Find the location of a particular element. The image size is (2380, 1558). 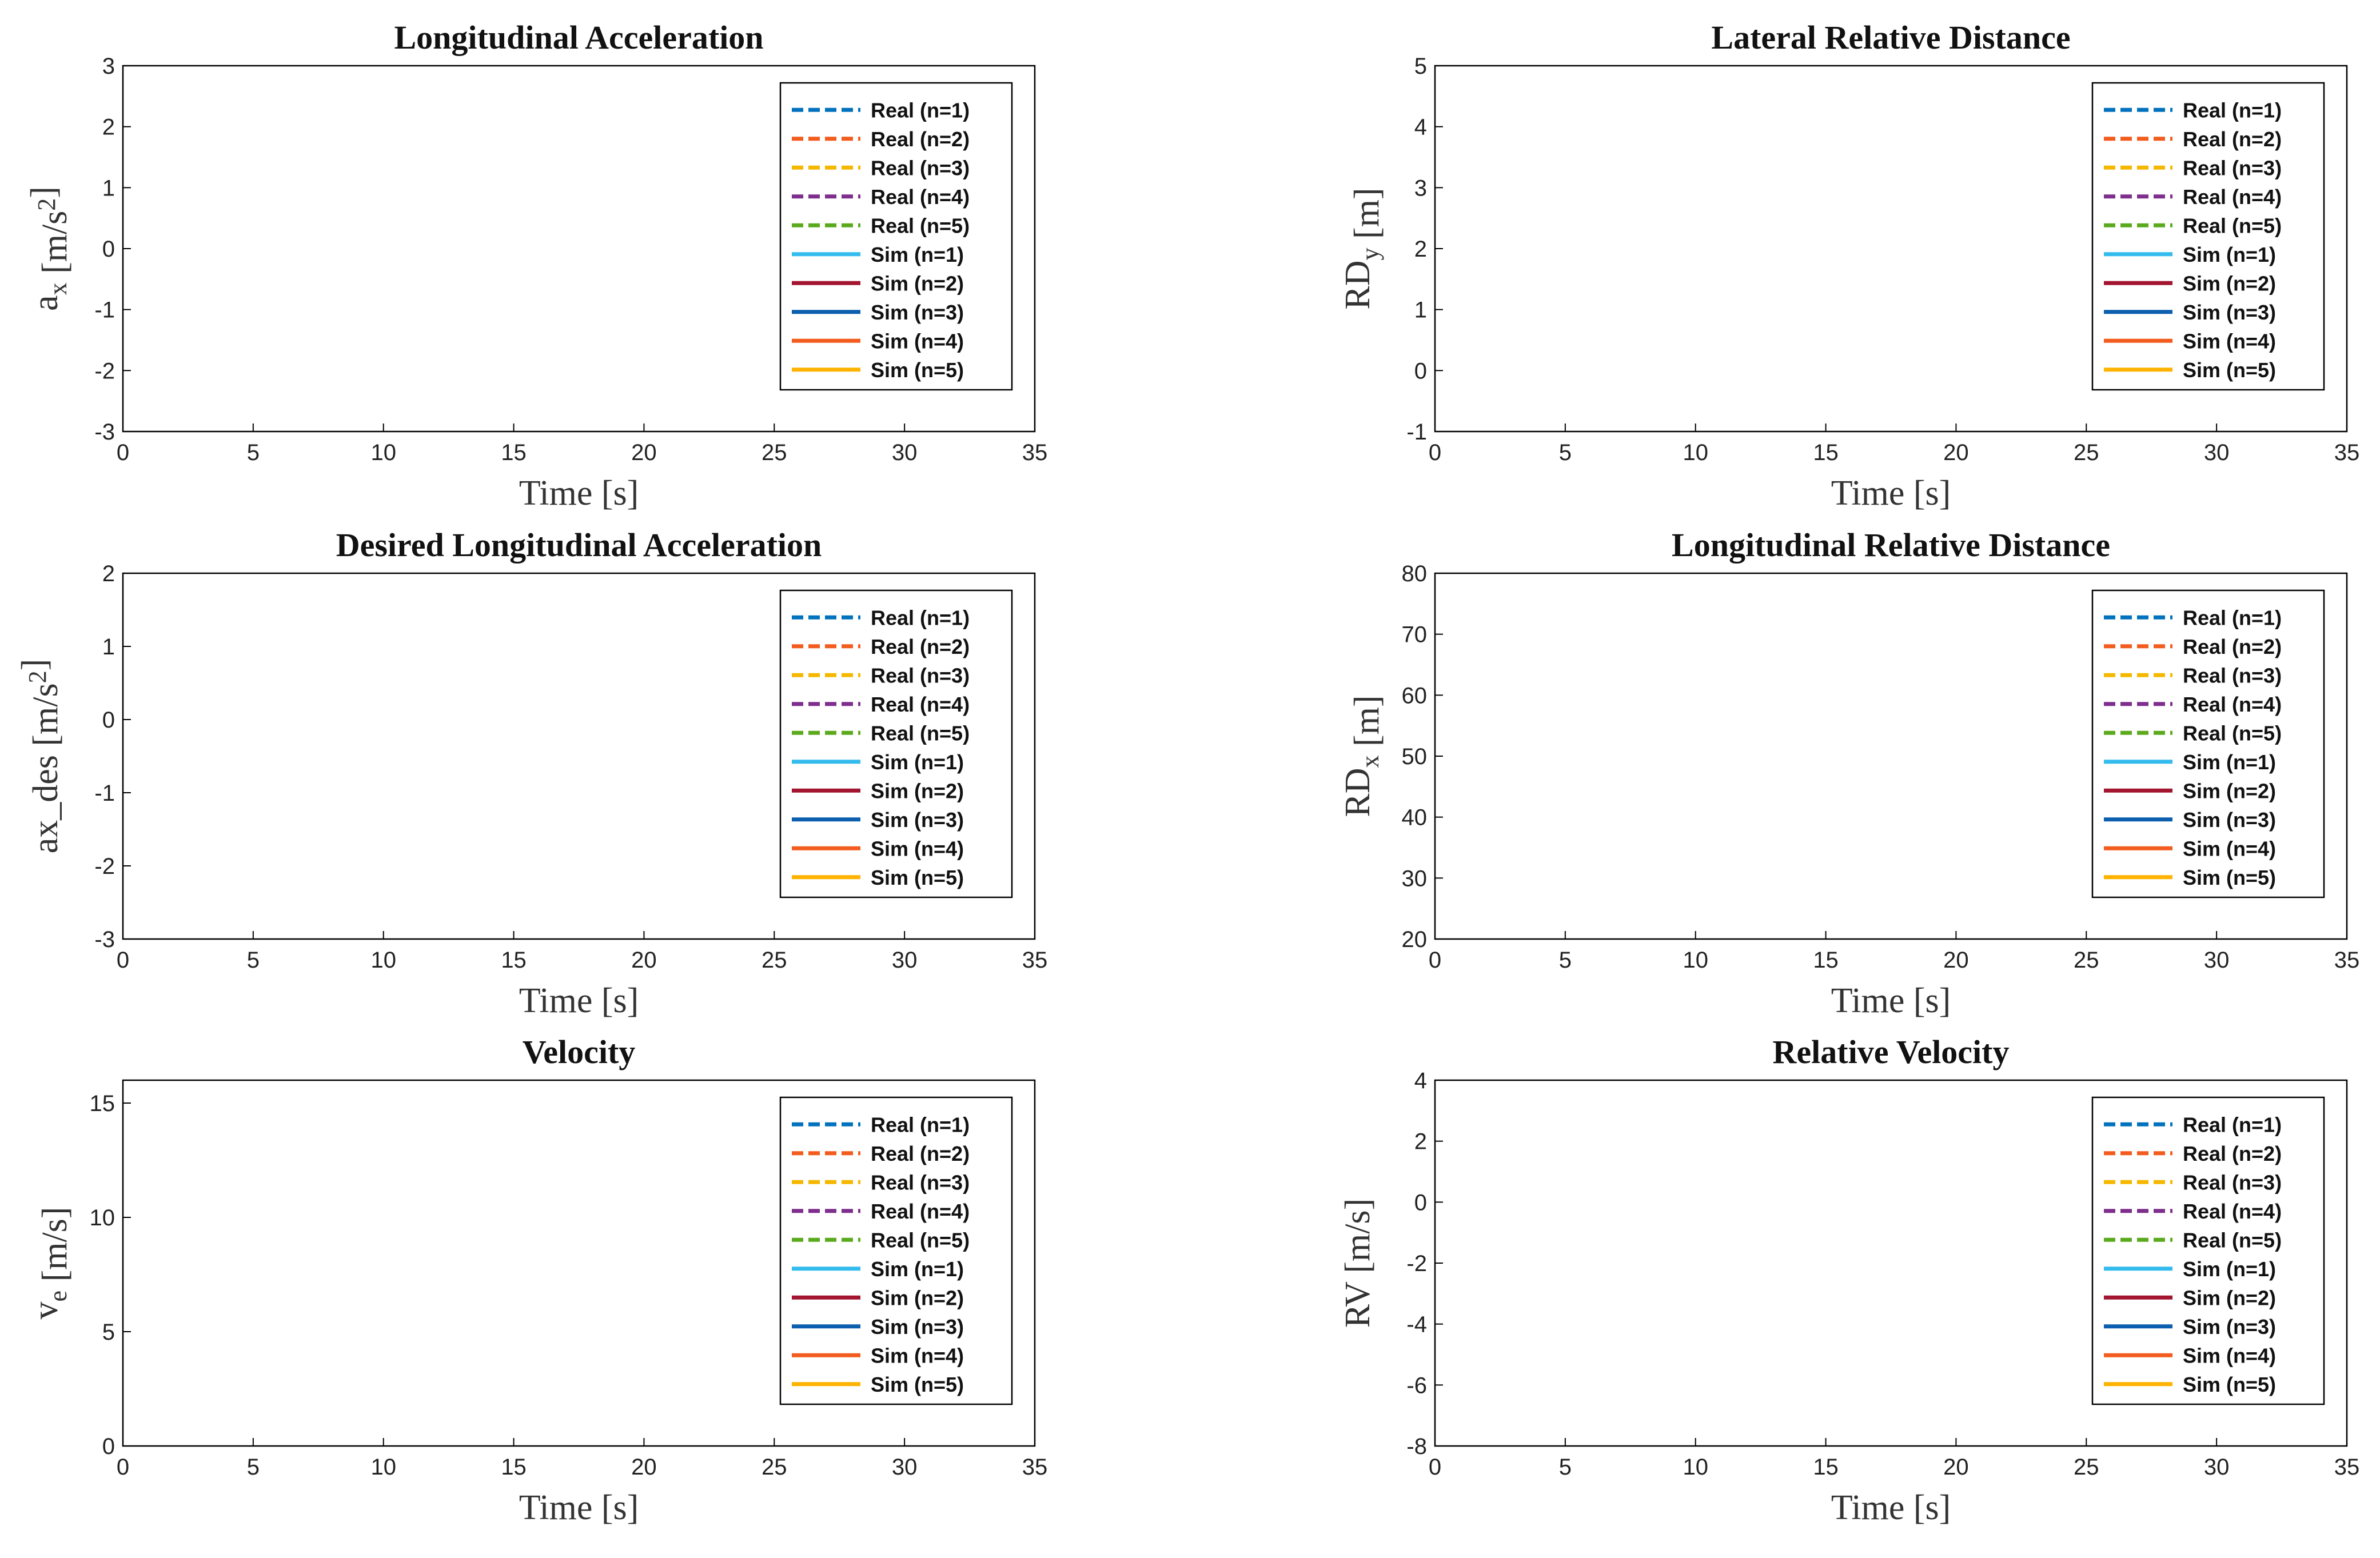

chart-title: Longitudinal Acceleration is located at coordinates (578, 37).